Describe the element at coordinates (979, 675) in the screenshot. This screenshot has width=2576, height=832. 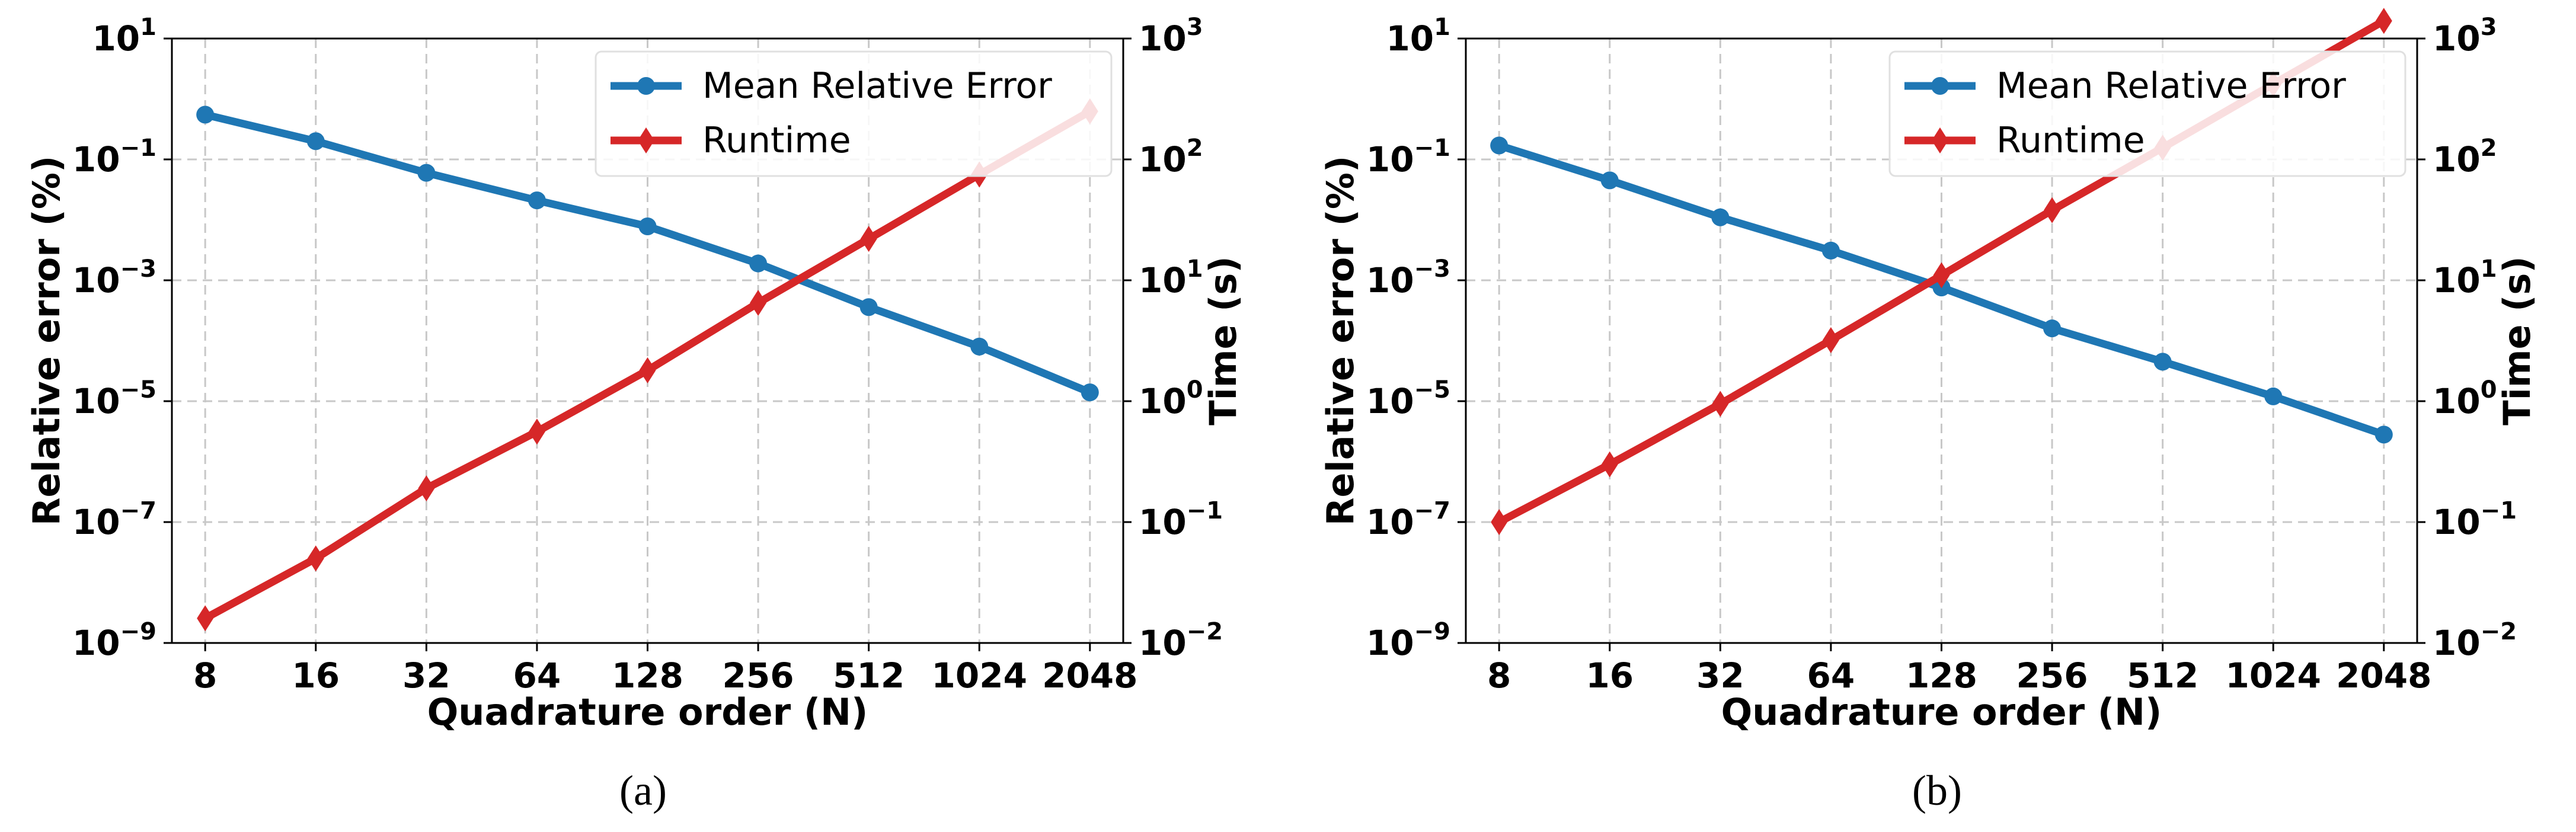
I see `x-tick-label: 1024` at that location.